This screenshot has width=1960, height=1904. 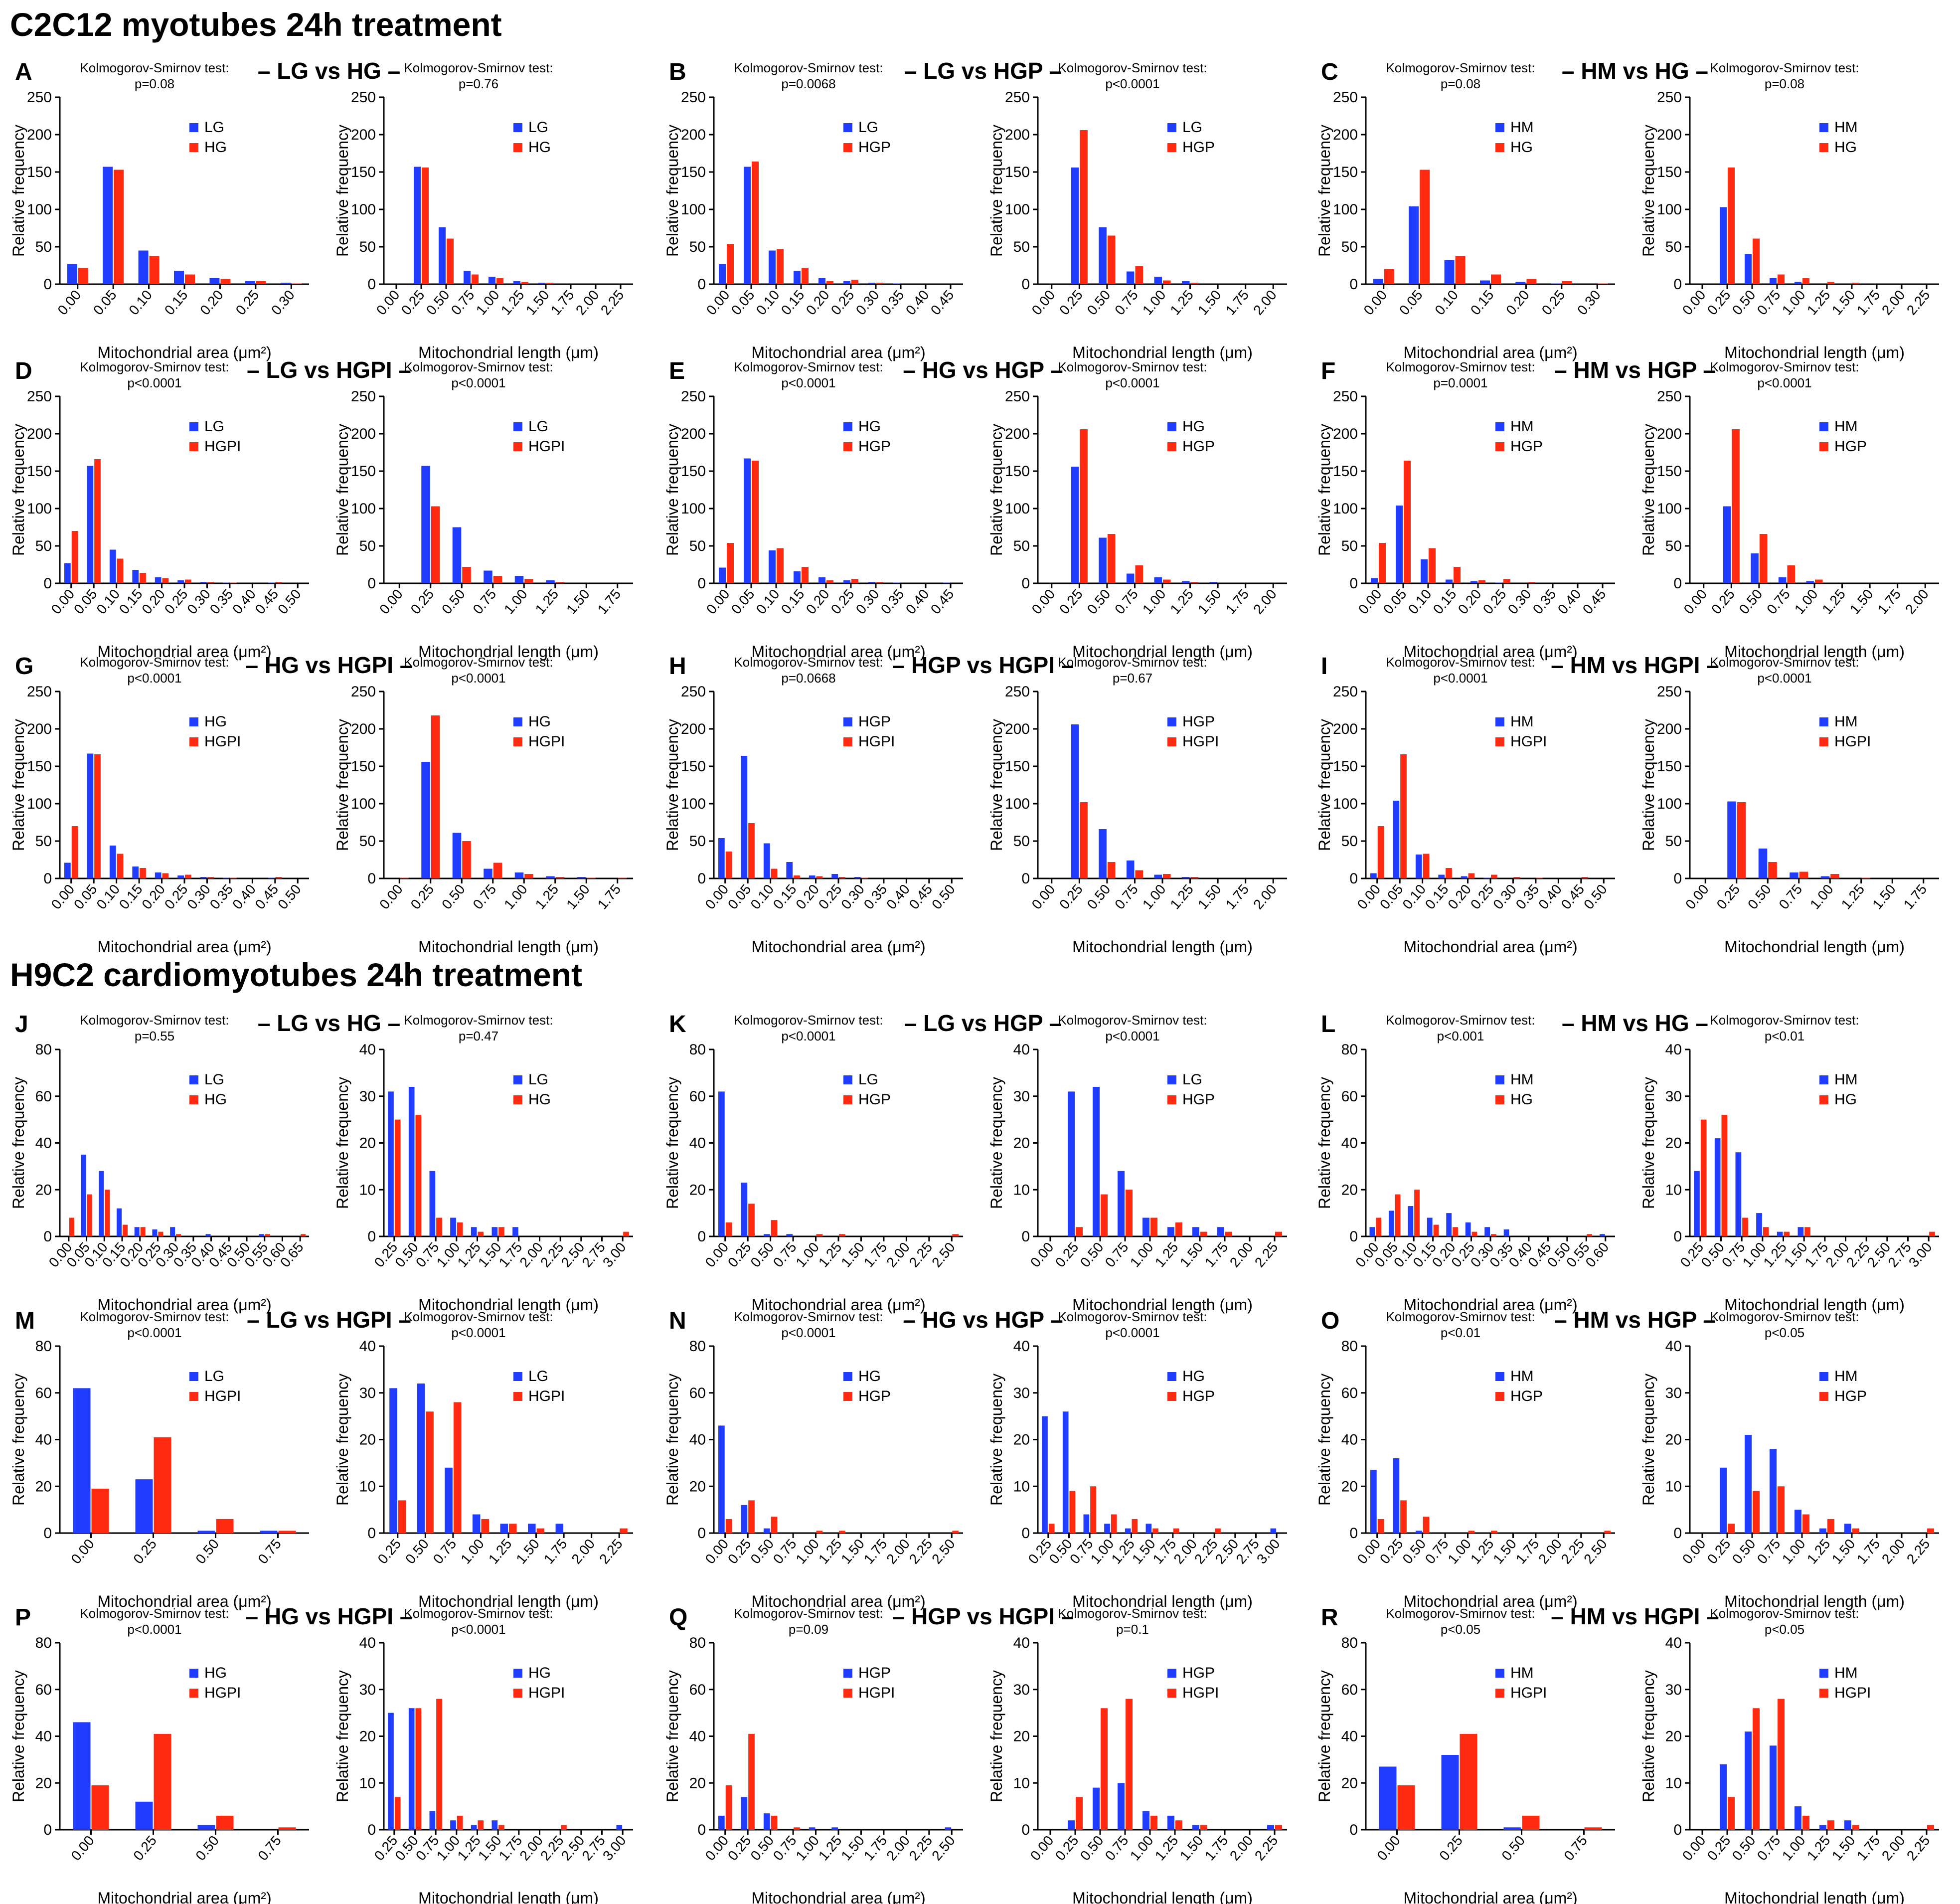 I want to click on legend-swatch-lg, so click(x=1171, y=128).